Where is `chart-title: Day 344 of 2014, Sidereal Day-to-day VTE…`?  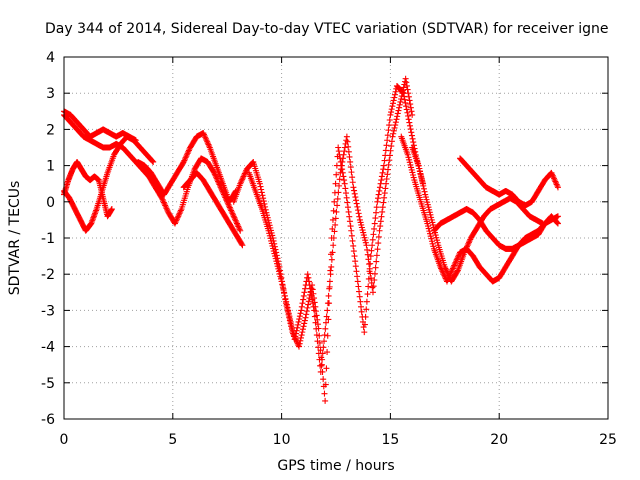
chart-title: Day 344 of 2014, Sidereal Day-to-day VTE… is located at coordinates (326, 29).